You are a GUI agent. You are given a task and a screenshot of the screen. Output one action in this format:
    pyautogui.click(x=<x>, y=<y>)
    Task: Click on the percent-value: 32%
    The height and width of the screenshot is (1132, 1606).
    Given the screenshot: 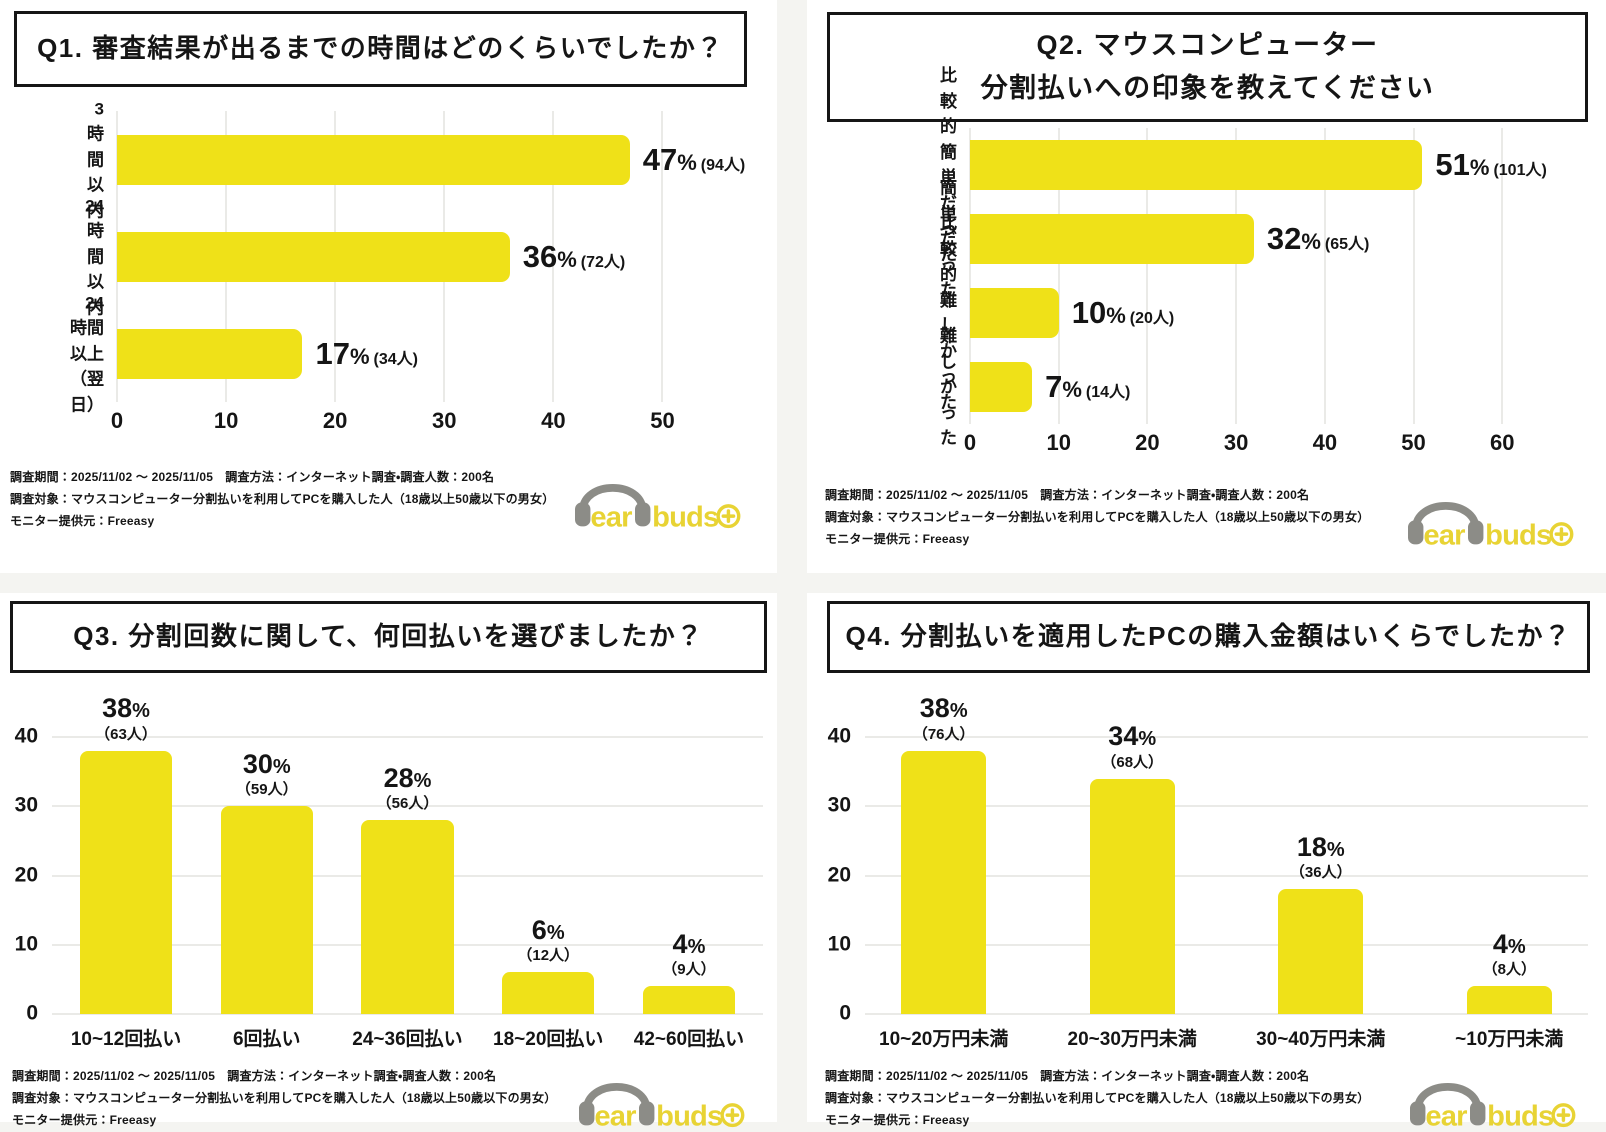 What is the action you would take?
    pyautogui.click(x=1293, y=238)
    